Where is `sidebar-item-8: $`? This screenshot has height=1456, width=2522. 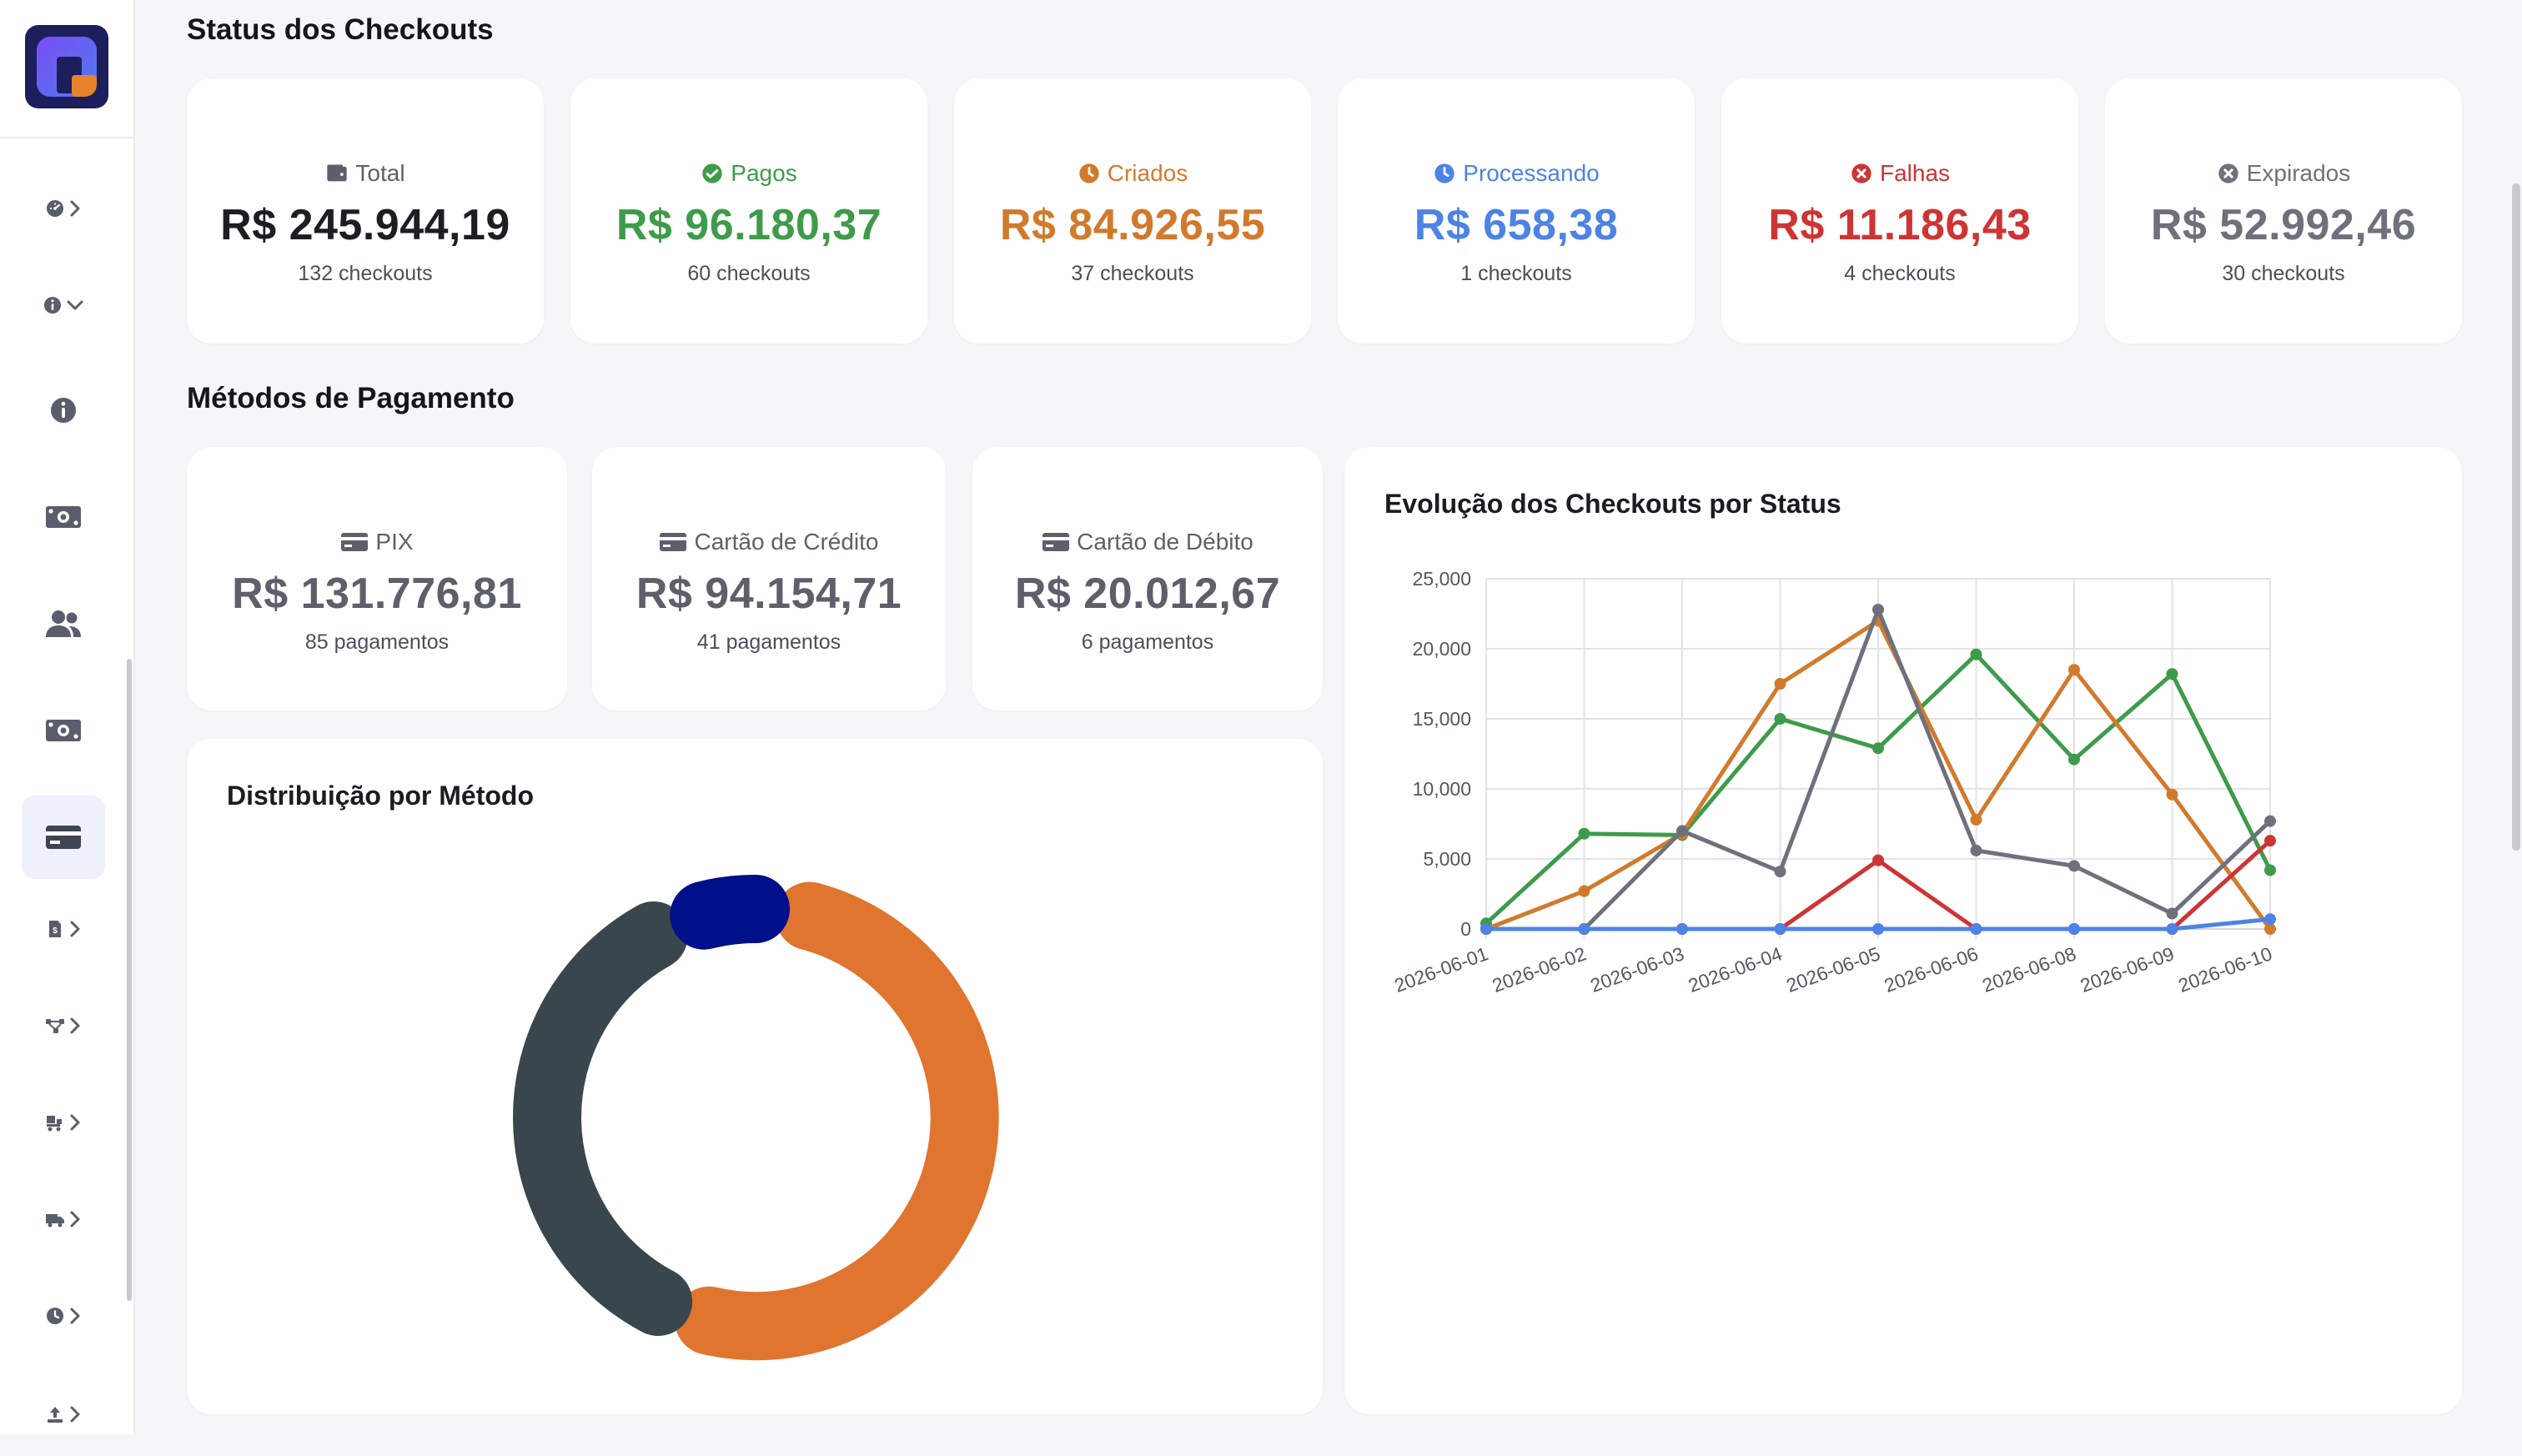
sidebar-item-8: $ is located at coordinates (63, 929).